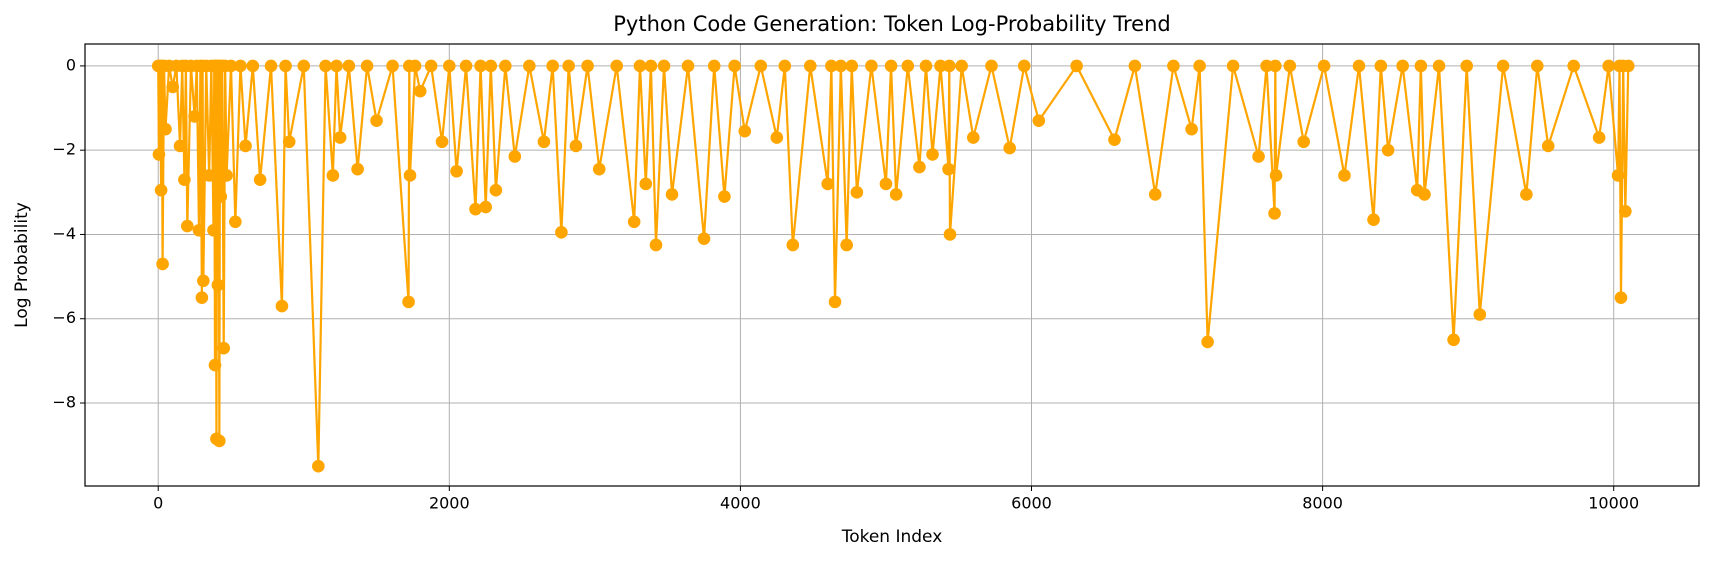 The height and width of the screenshot is (561, 1713). I want to click on y-axis-label: Log Probability, so click(22, 265).